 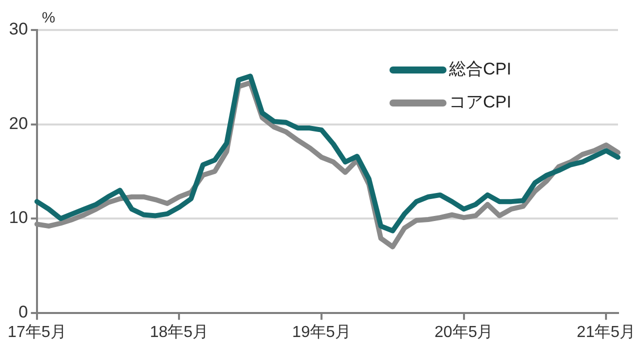 I want to click on y-tick-label: 30, so click(x=18, y=29).